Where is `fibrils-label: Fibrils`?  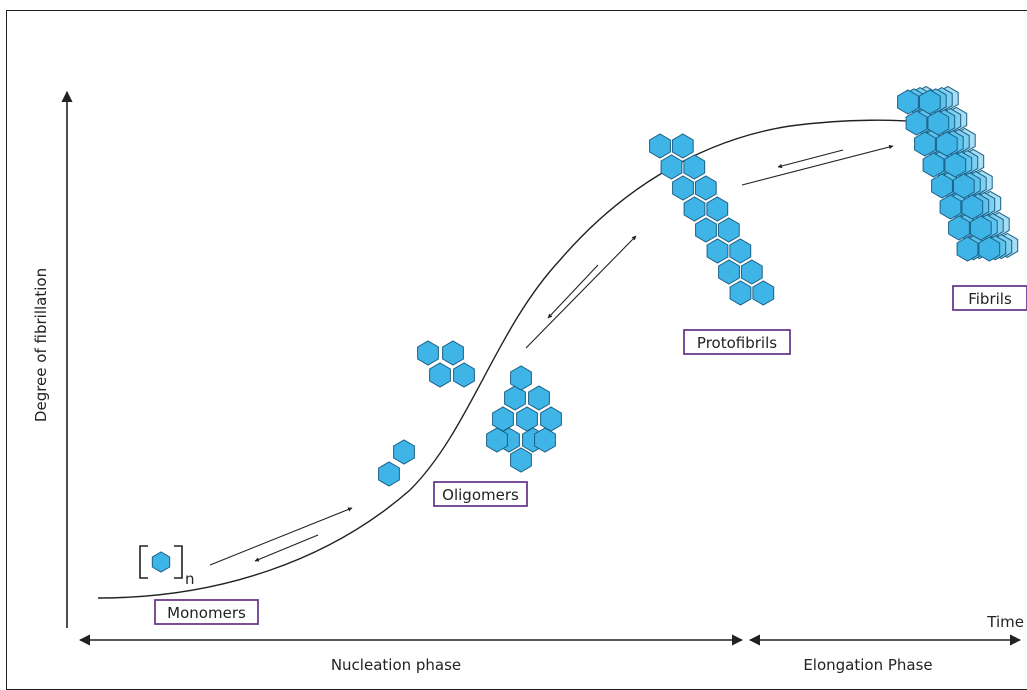
fibrils-label: Fibrils is located at coordinates (990, 299).